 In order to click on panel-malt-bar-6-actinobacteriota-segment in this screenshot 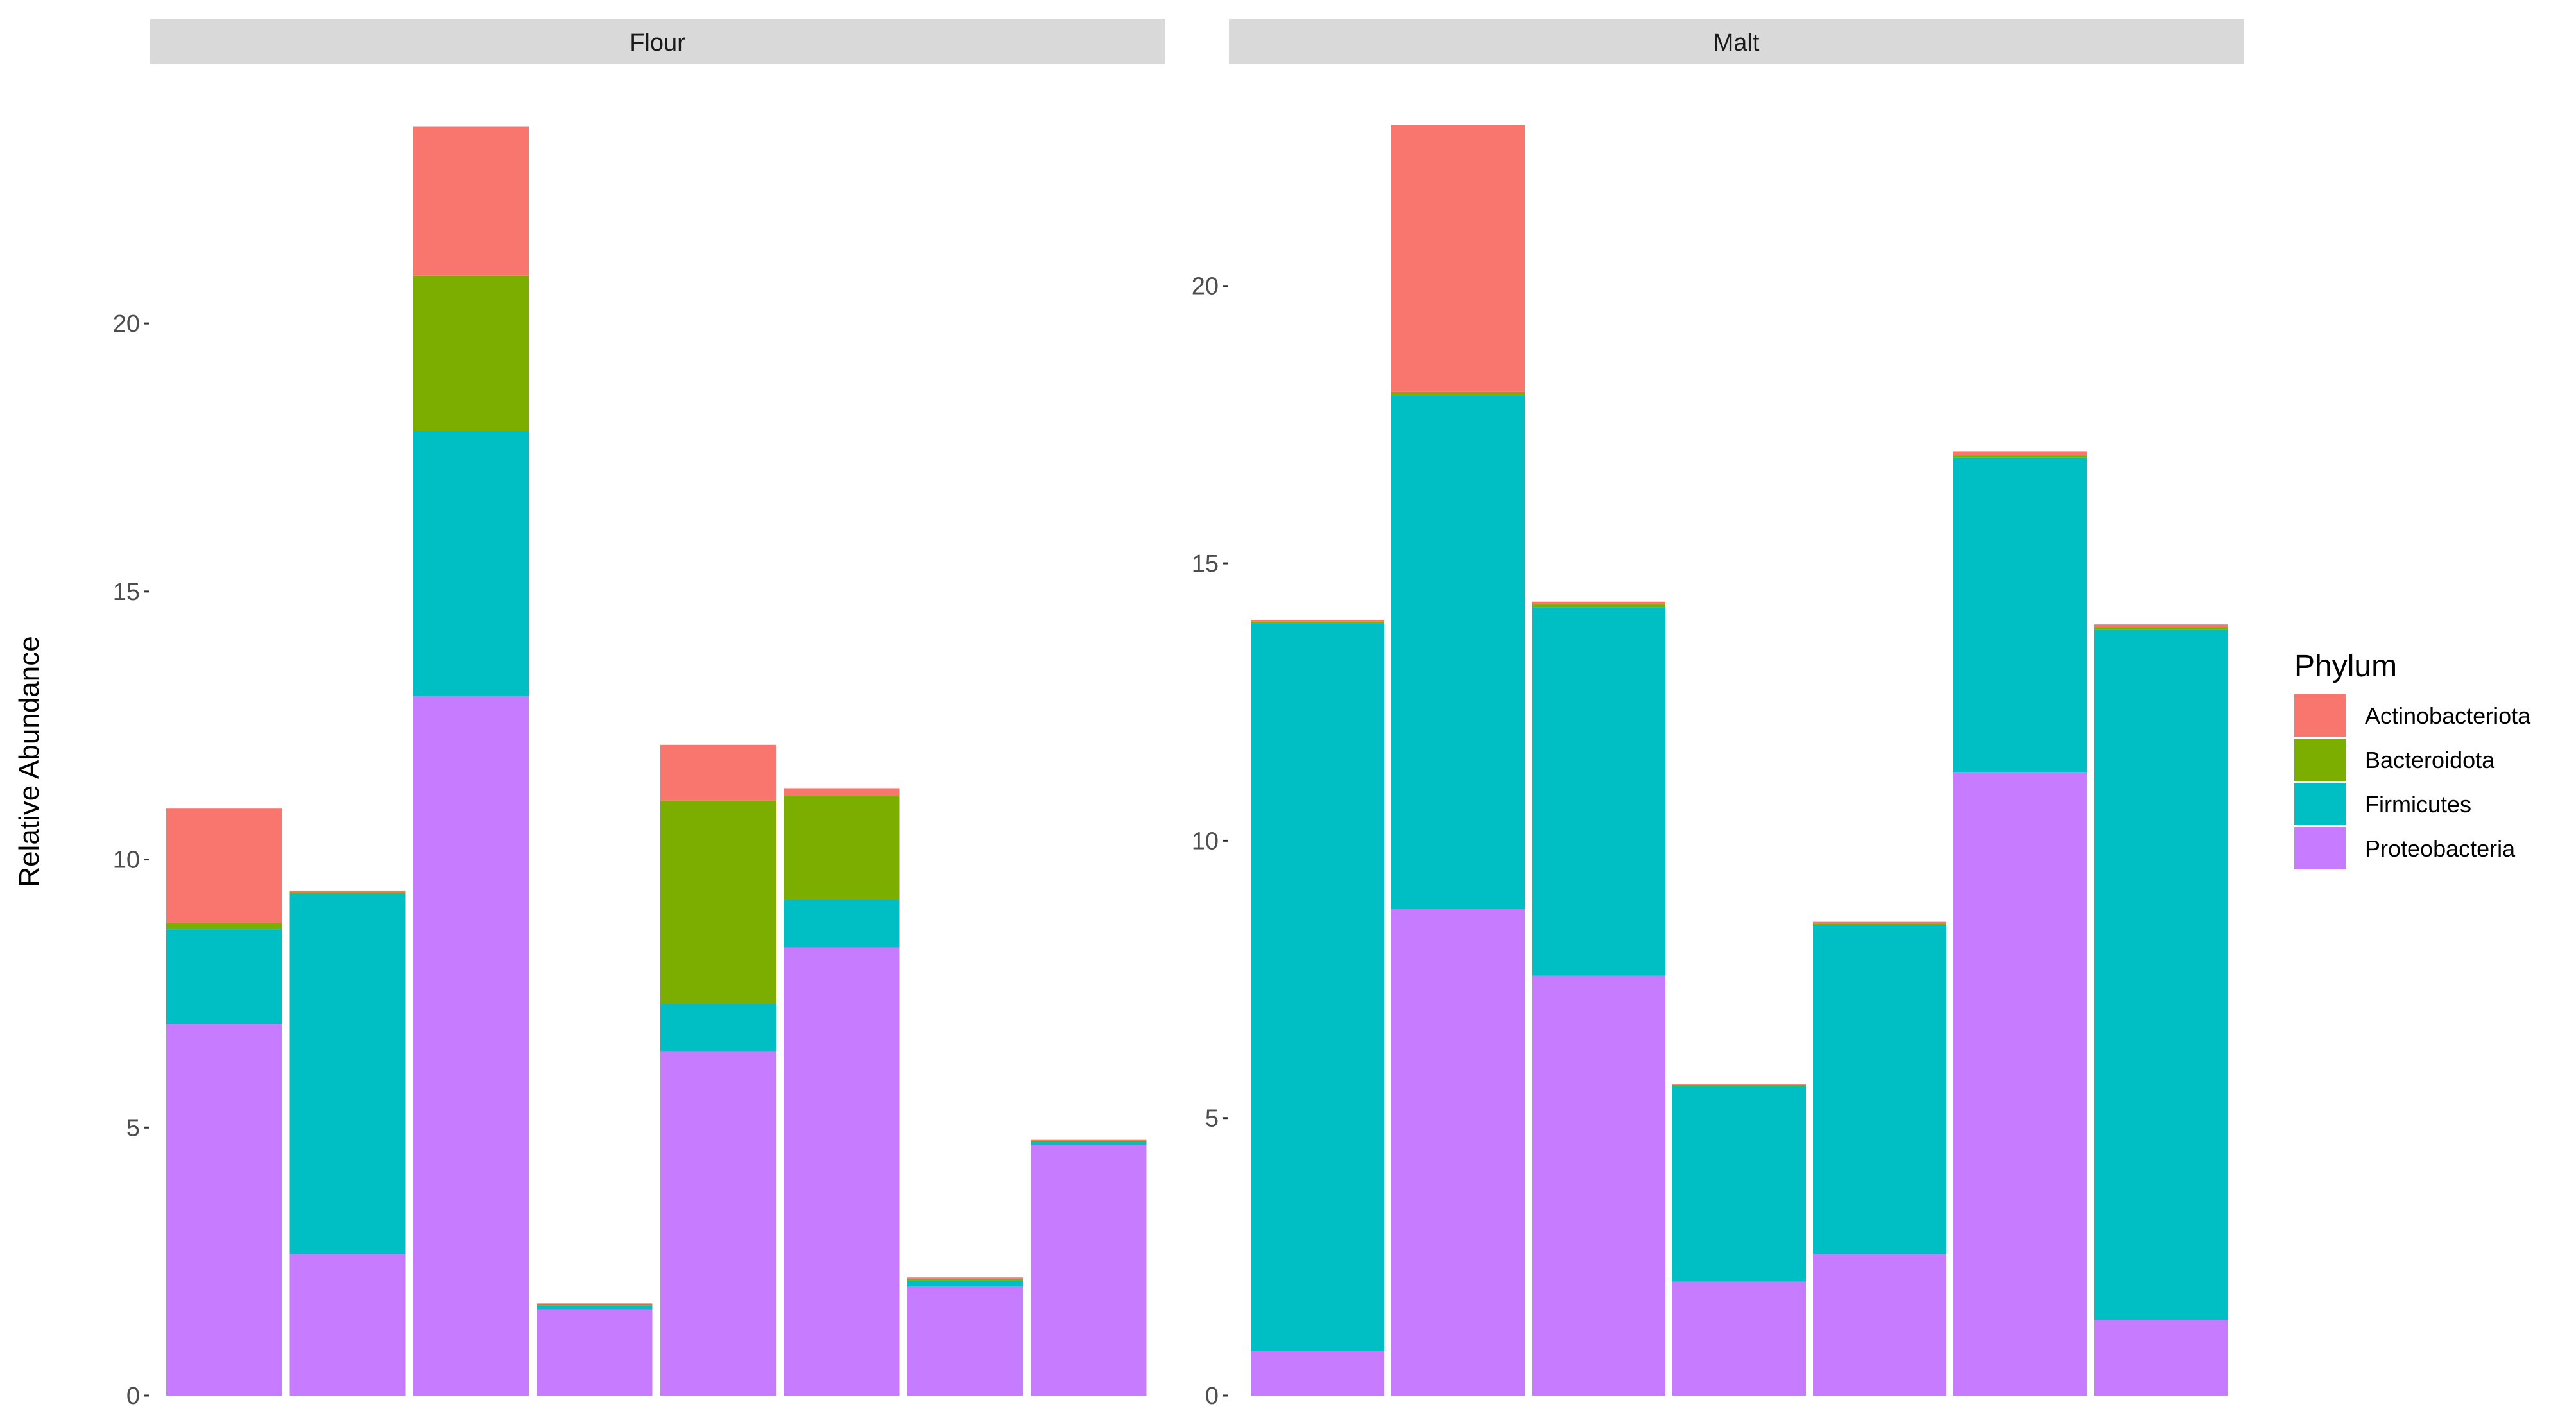, I will do `click(2020, 453)`.